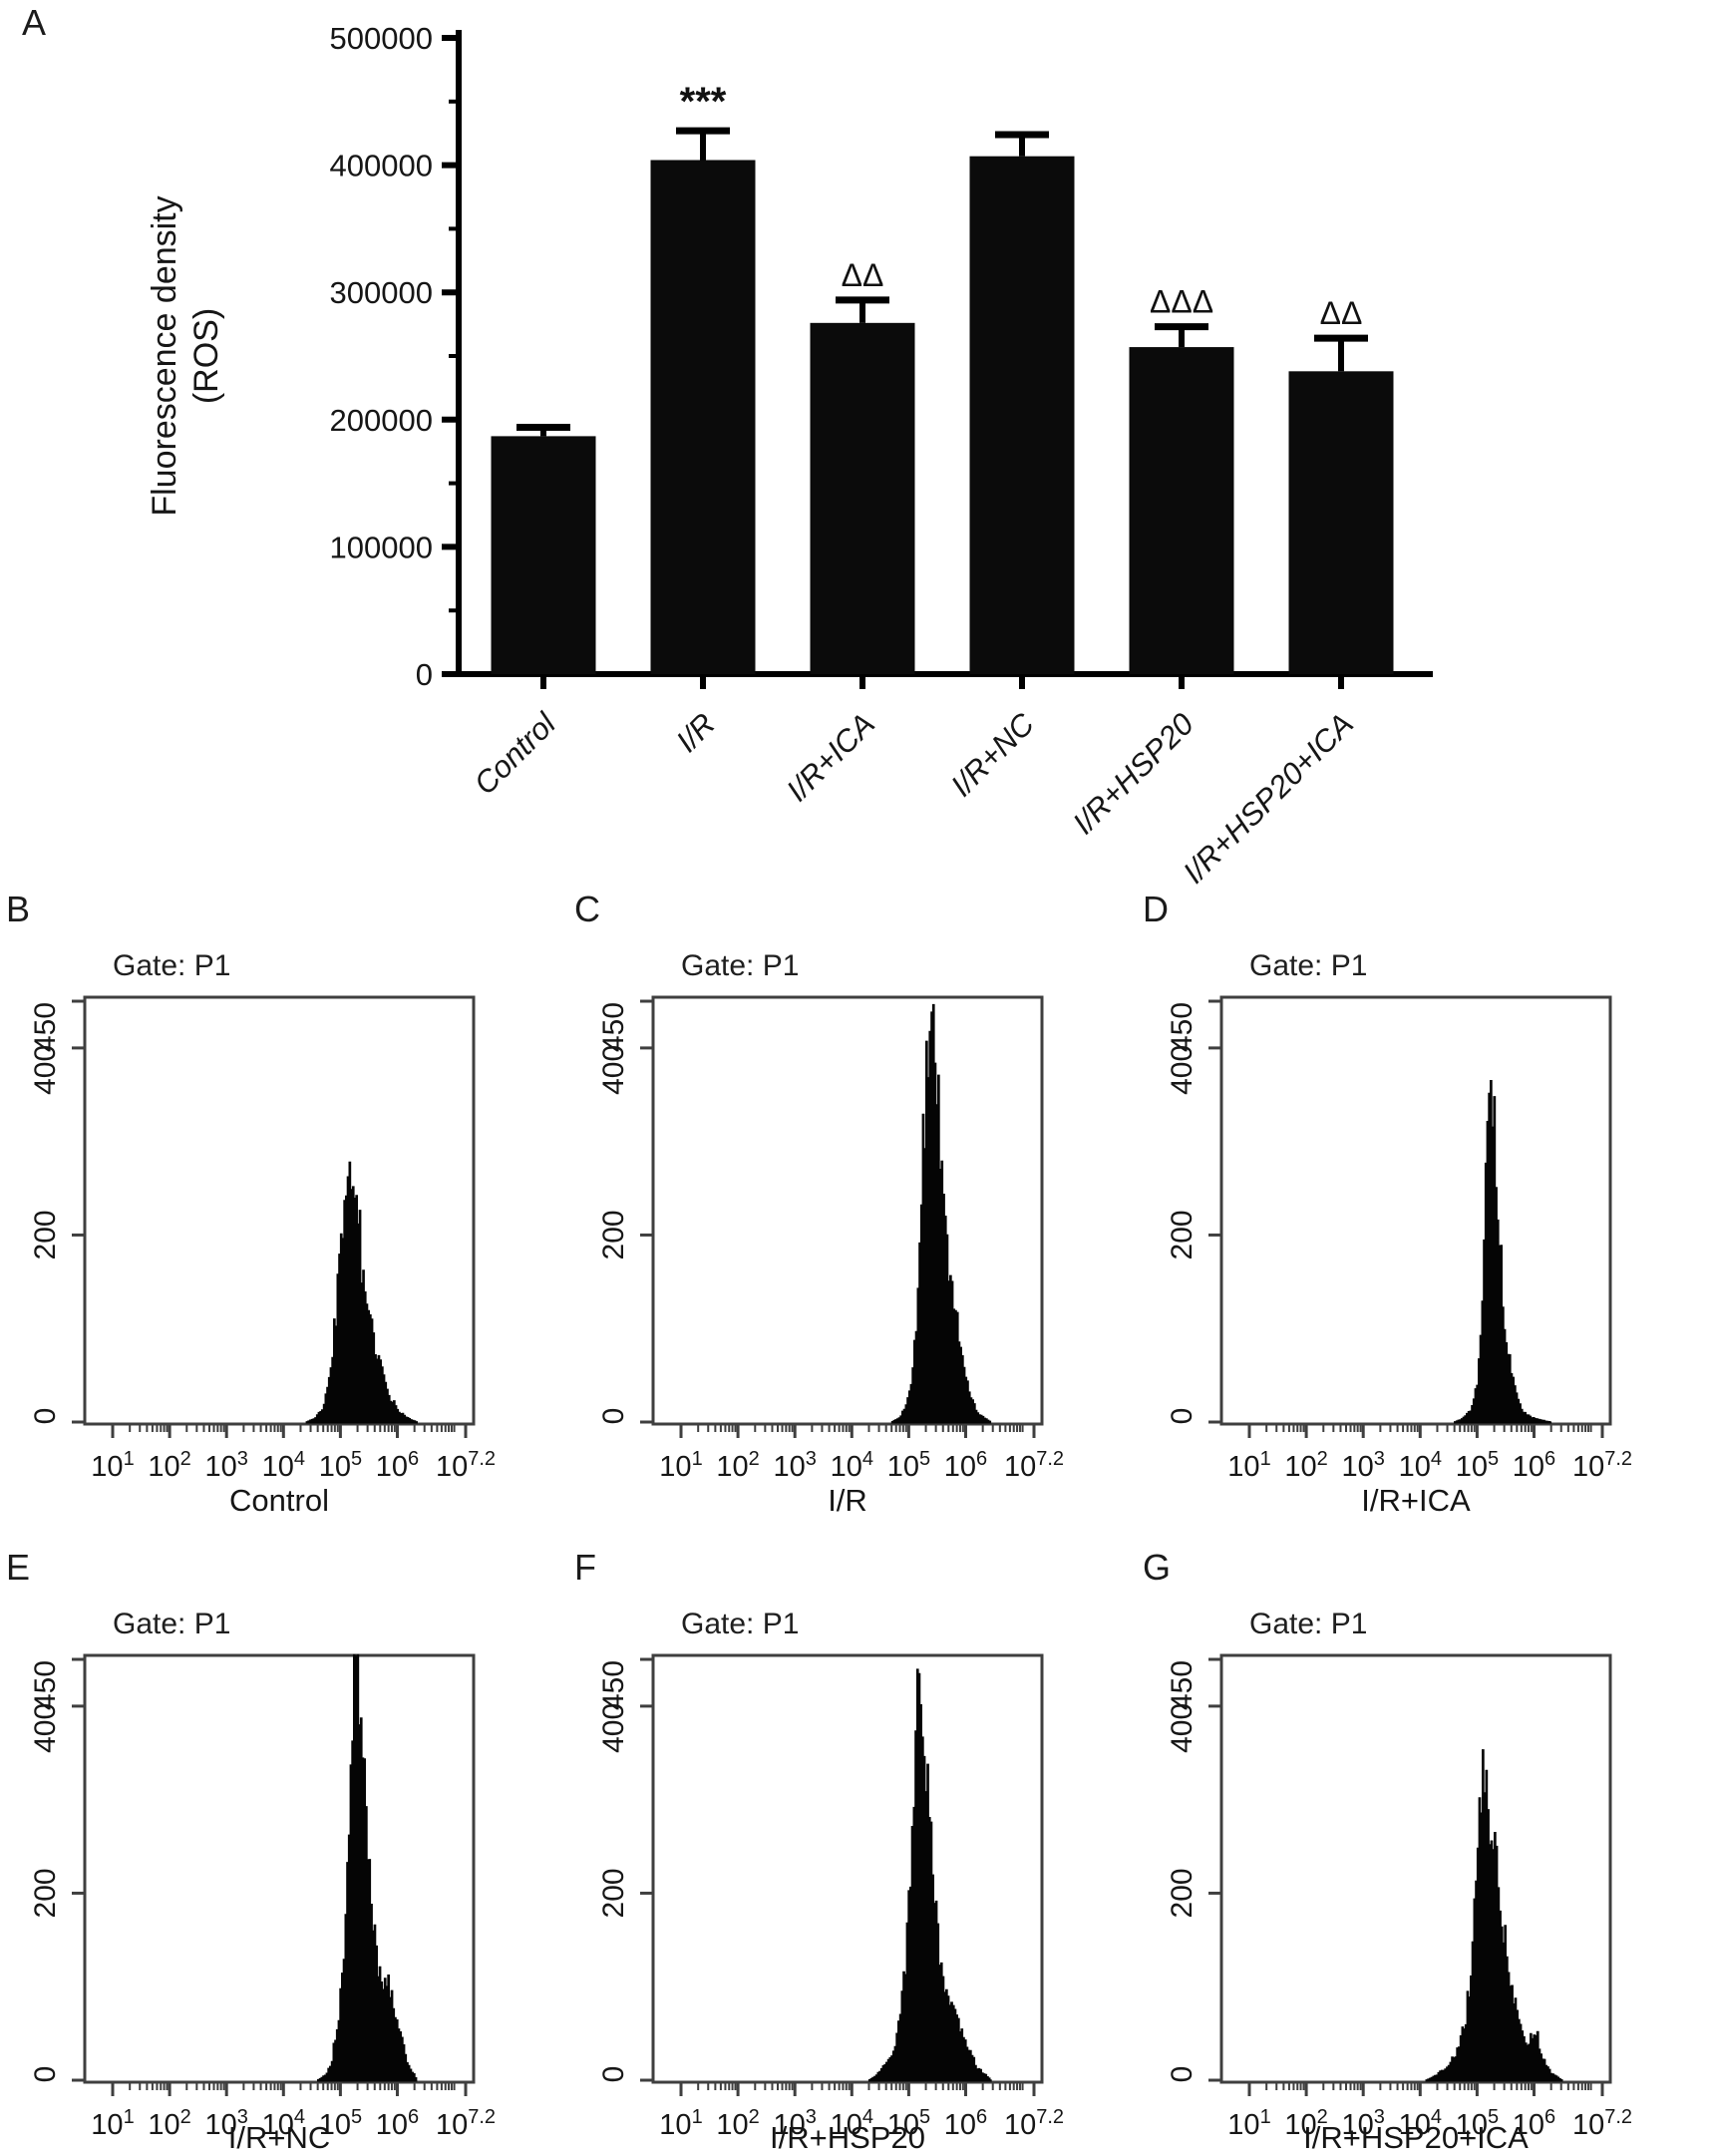  What do you see at coordinates (1133, 773) in the screenshot?
I see `a-category-label-4: I/R+HSP20` at bounding box center [1133, 773].